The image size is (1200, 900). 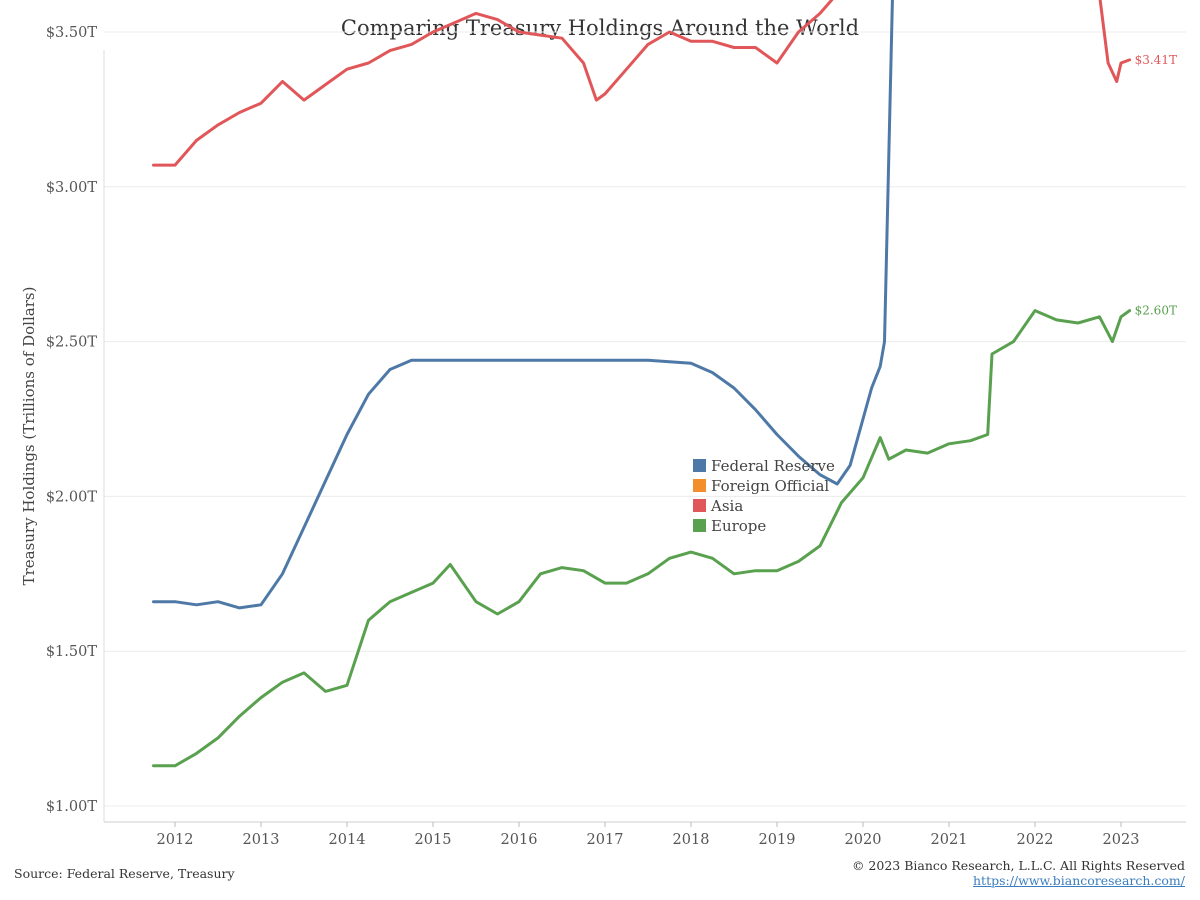 I want to click on y-axis-title: Treasury Holdings (Trillions of Dollars), so click(x=29, y=436).